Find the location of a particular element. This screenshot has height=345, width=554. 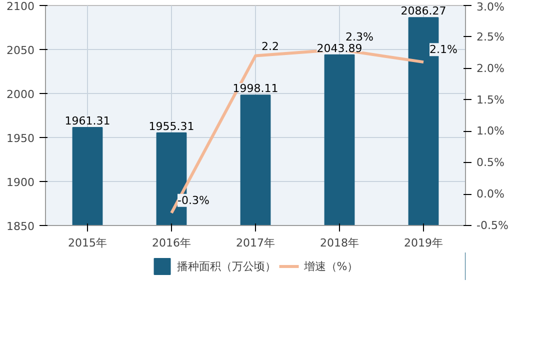

legend-label: 增速（%） is located at coordinates (331, 266).